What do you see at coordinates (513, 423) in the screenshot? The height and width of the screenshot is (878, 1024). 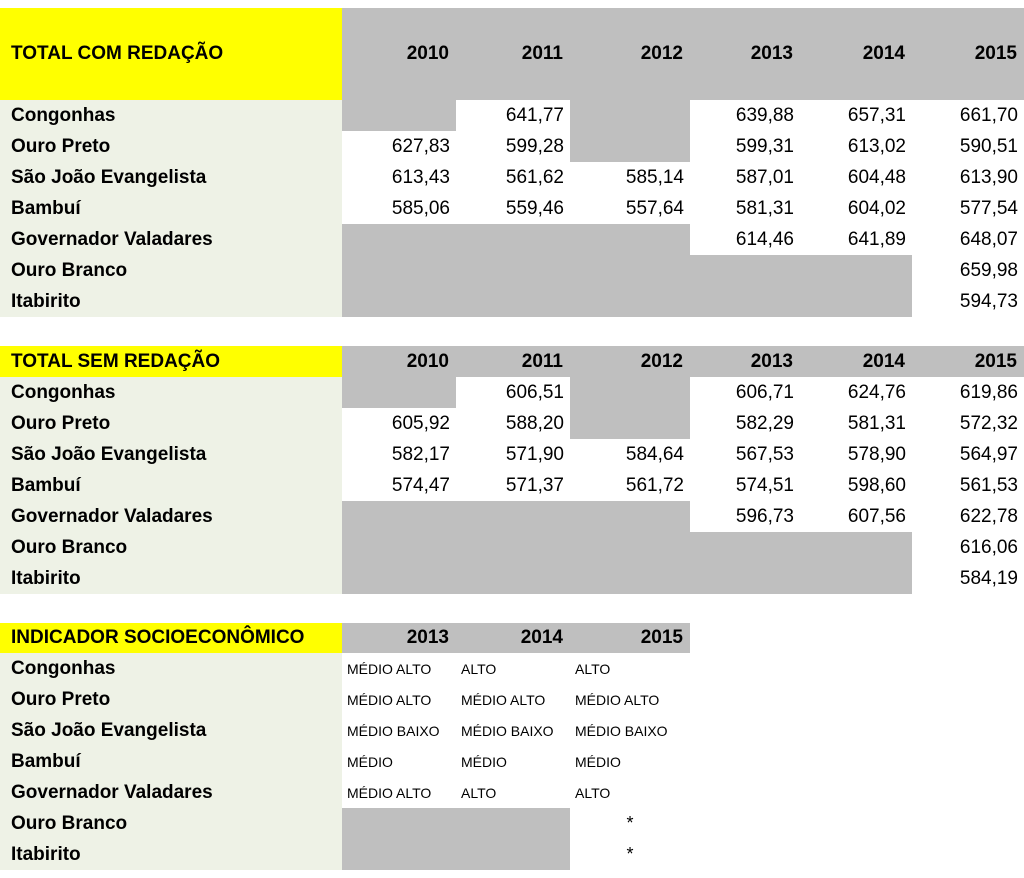 I see `sem-redacao-value-cell: 588,20` at bounding box center [513, 423].